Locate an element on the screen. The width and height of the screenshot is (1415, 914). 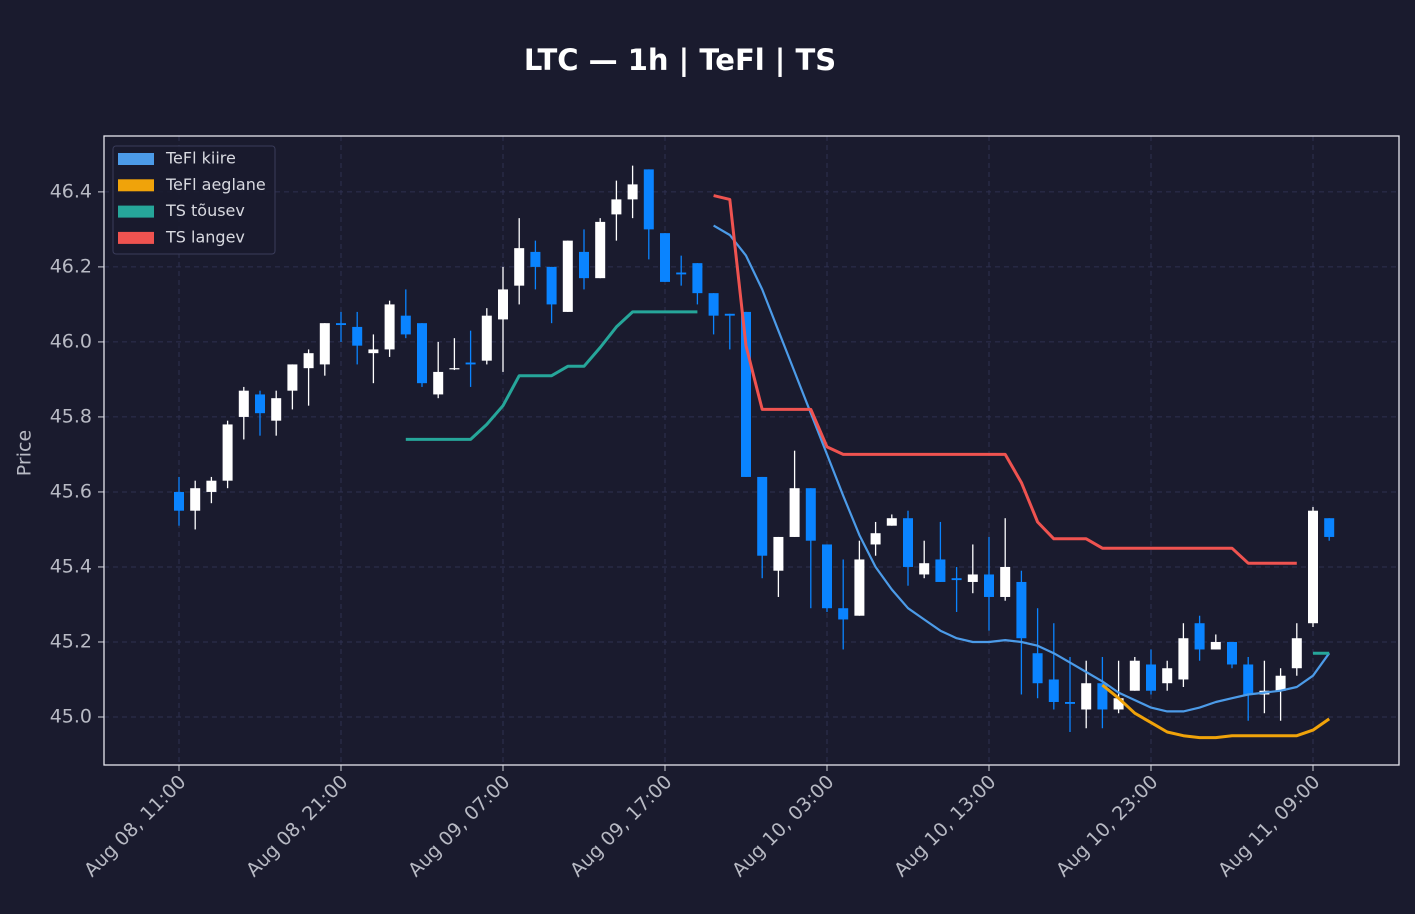
y-tick-label: 46.4 is located at coordinates (71, 191).